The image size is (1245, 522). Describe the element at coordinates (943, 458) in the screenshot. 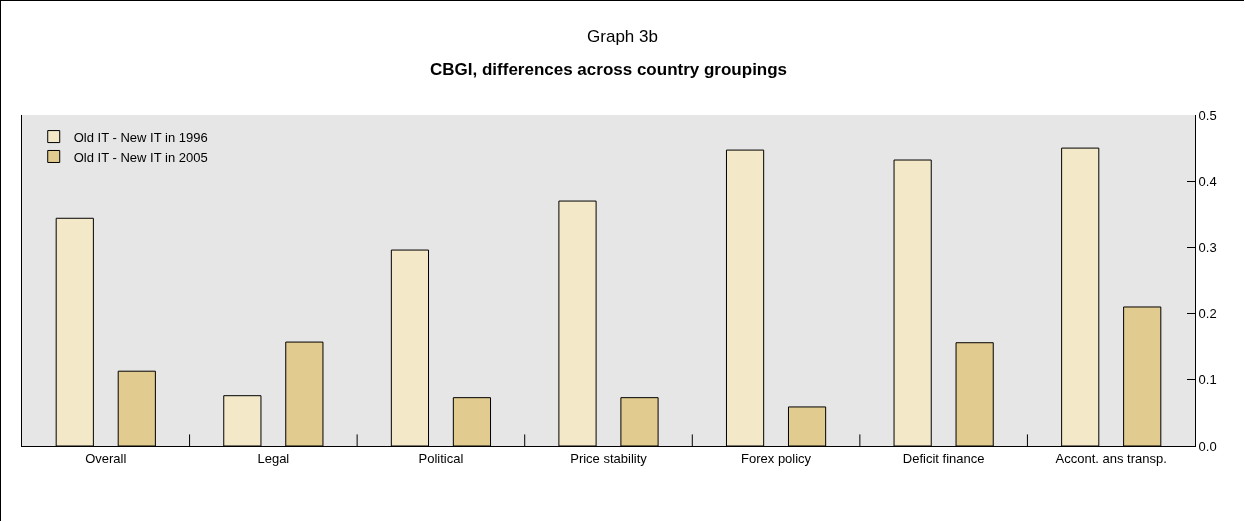

I see `x-tick-label: Deficit finance` at that location.